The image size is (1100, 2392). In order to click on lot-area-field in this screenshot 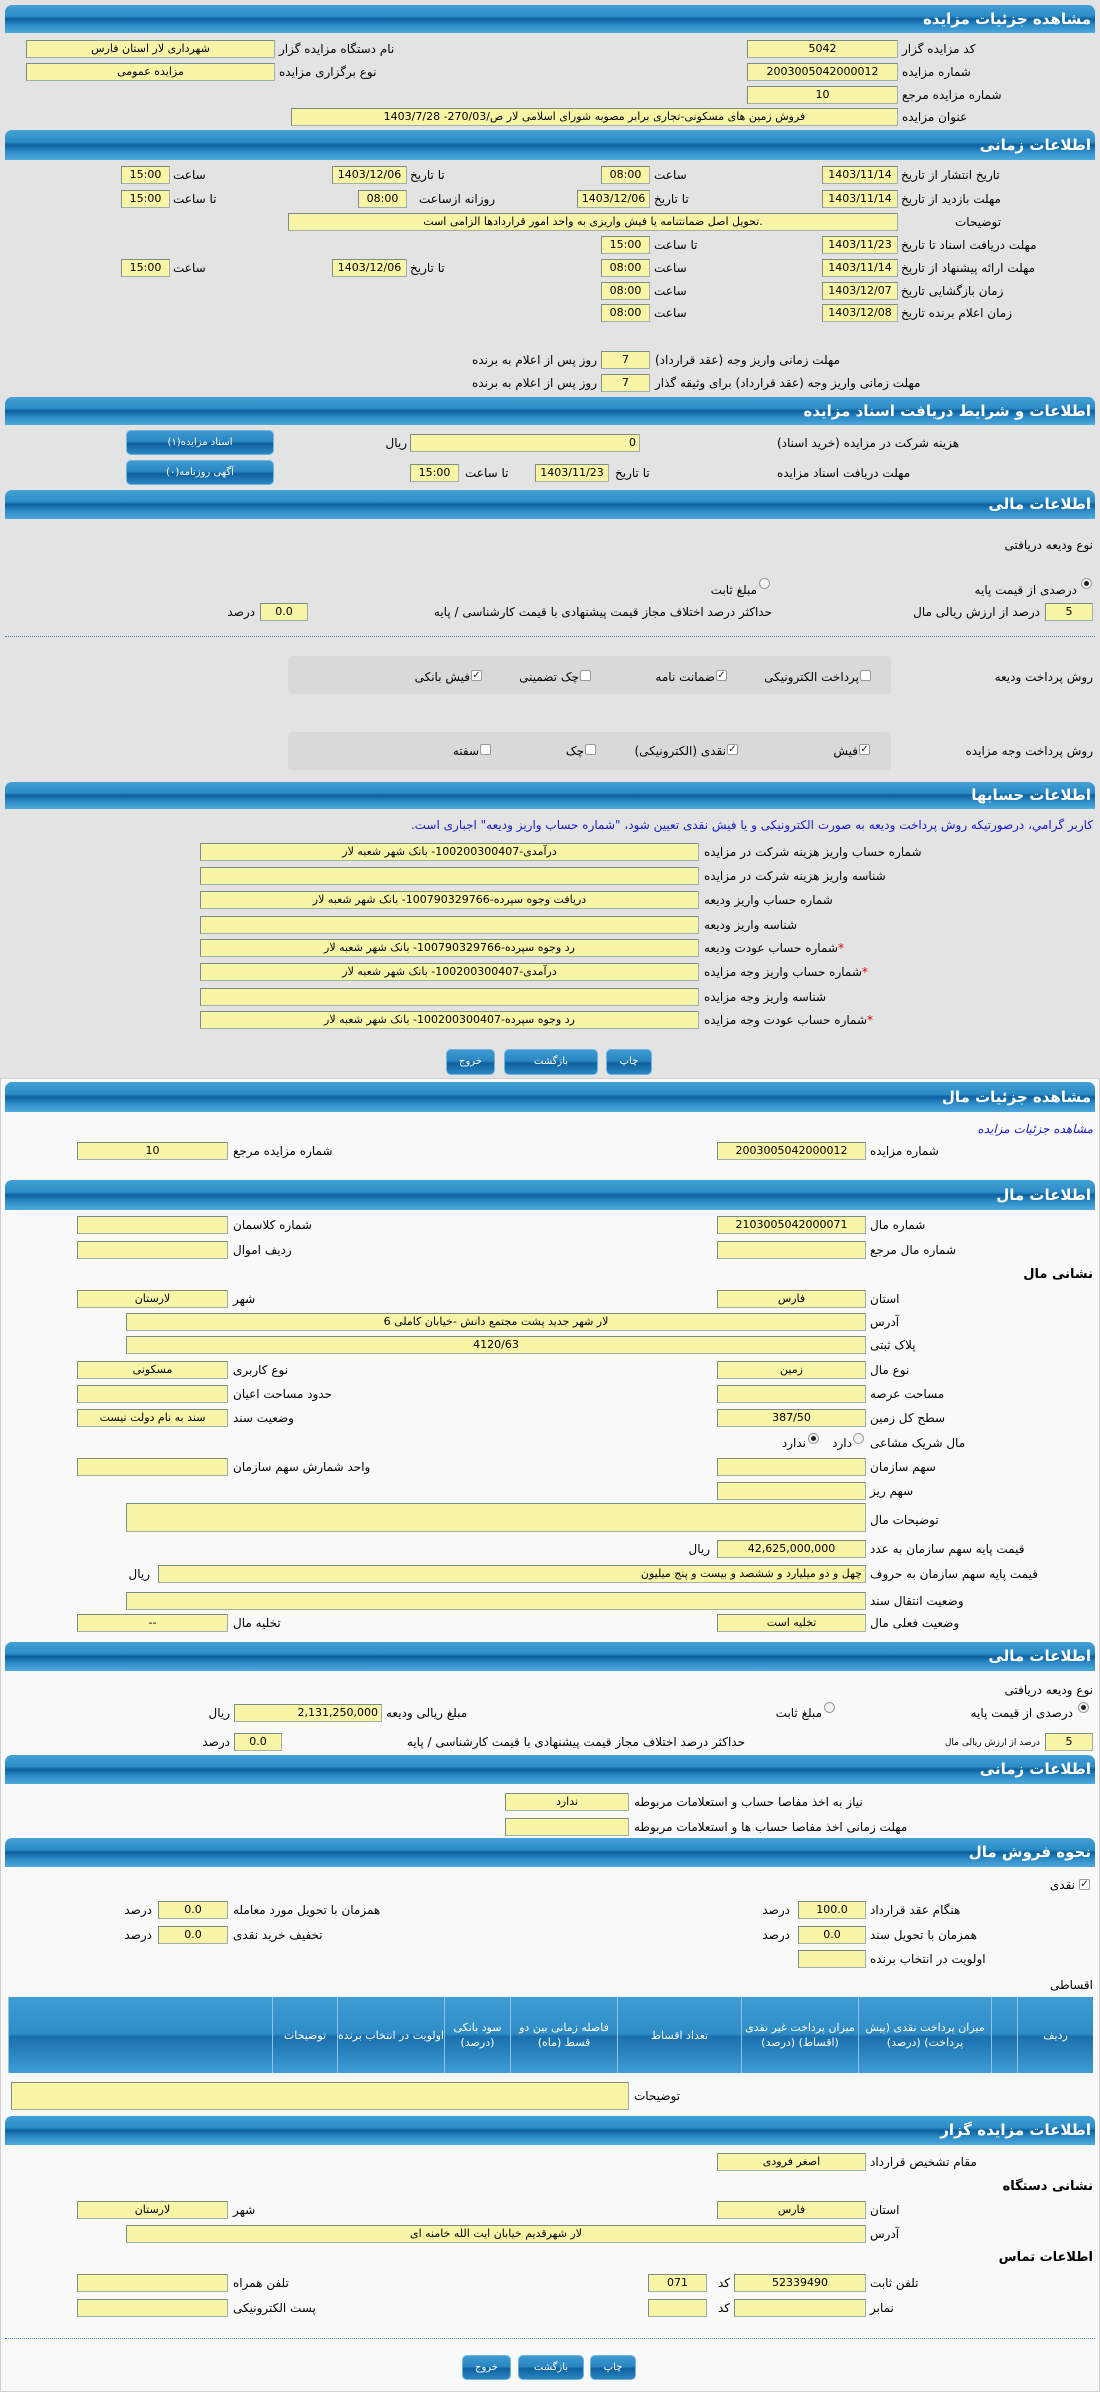, I will do `click(791, 1394)`.